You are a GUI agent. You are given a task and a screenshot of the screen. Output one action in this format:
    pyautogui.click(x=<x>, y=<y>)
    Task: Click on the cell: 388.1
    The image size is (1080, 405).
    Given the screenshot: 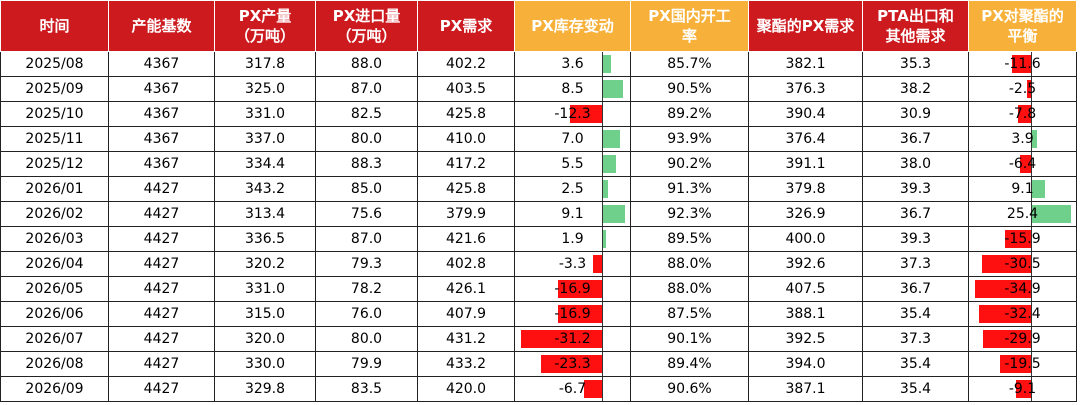 What is the action you would take?
    pyautogui.click(x=805, y=314)
    